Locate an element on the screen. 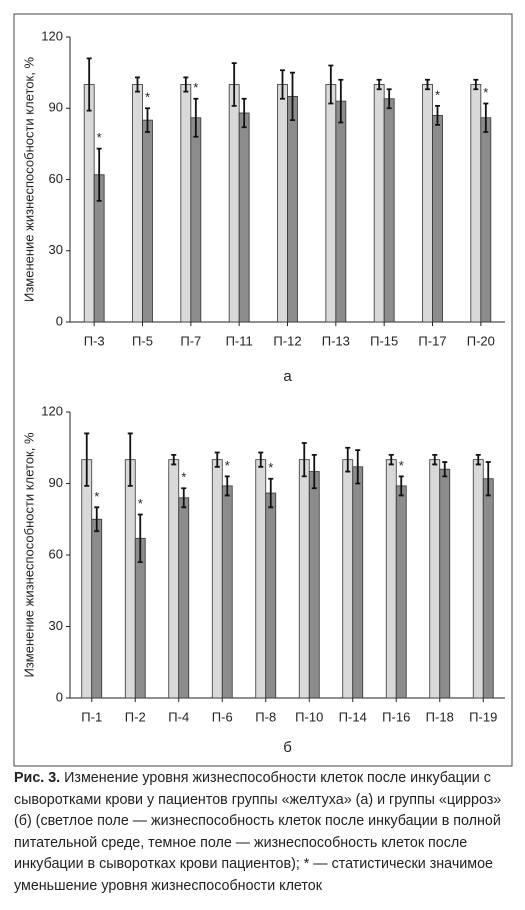 The image size is (525, 910). x-tick-label: П-5 is located at coordinates (142, 340).